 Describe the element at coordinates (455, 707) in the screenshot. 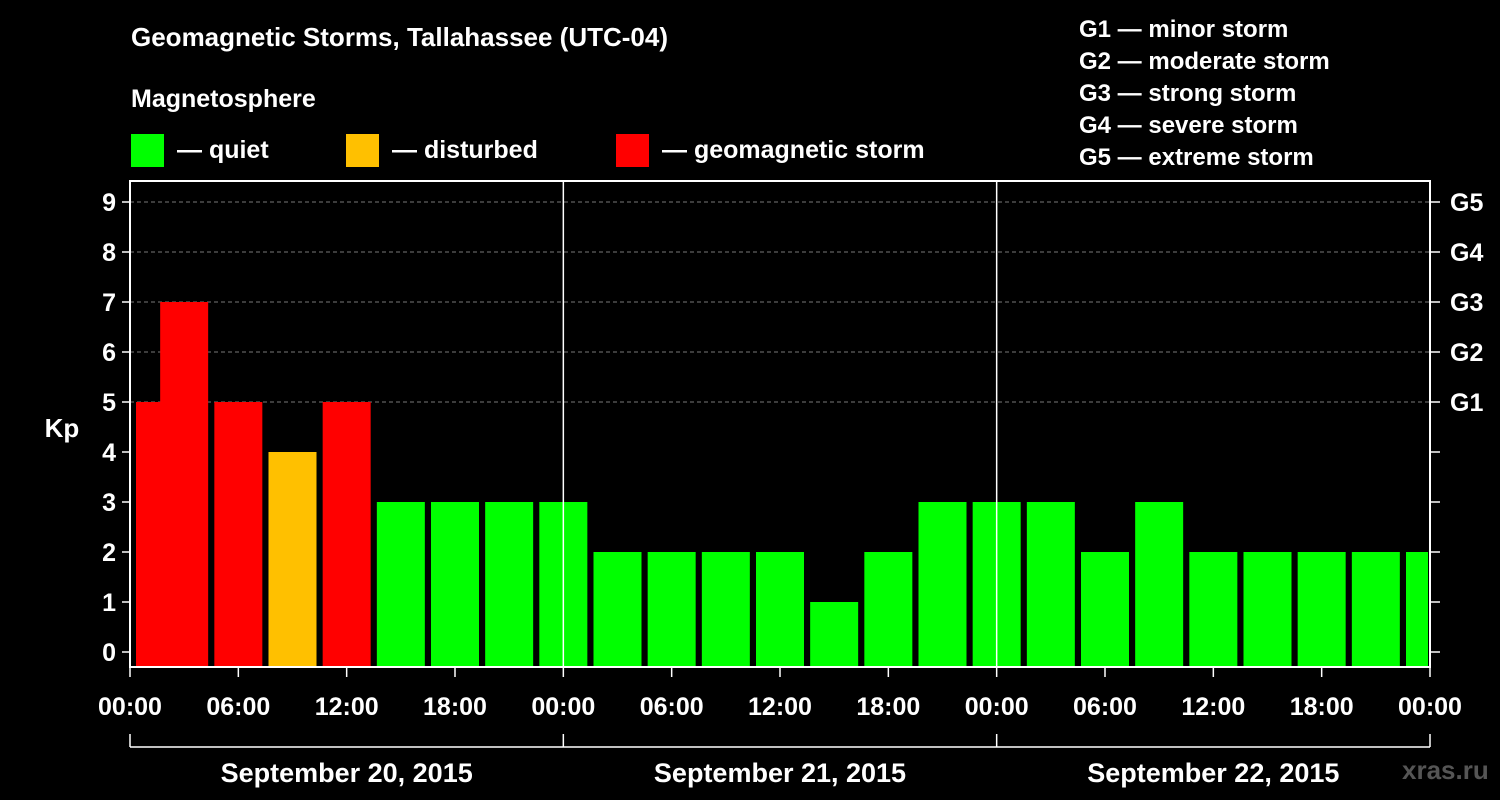

I see `xtick-label-3: 18:00` at that location.